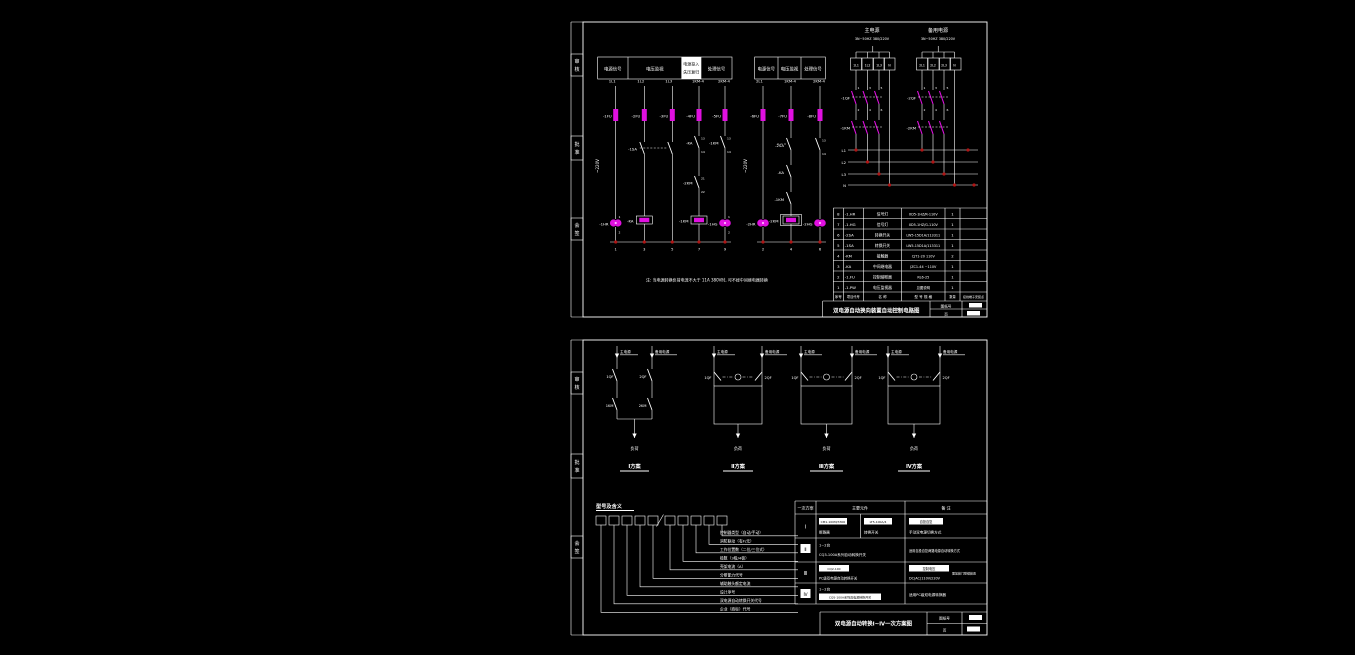  I want to click on breaker-pole, so click(876, 97).